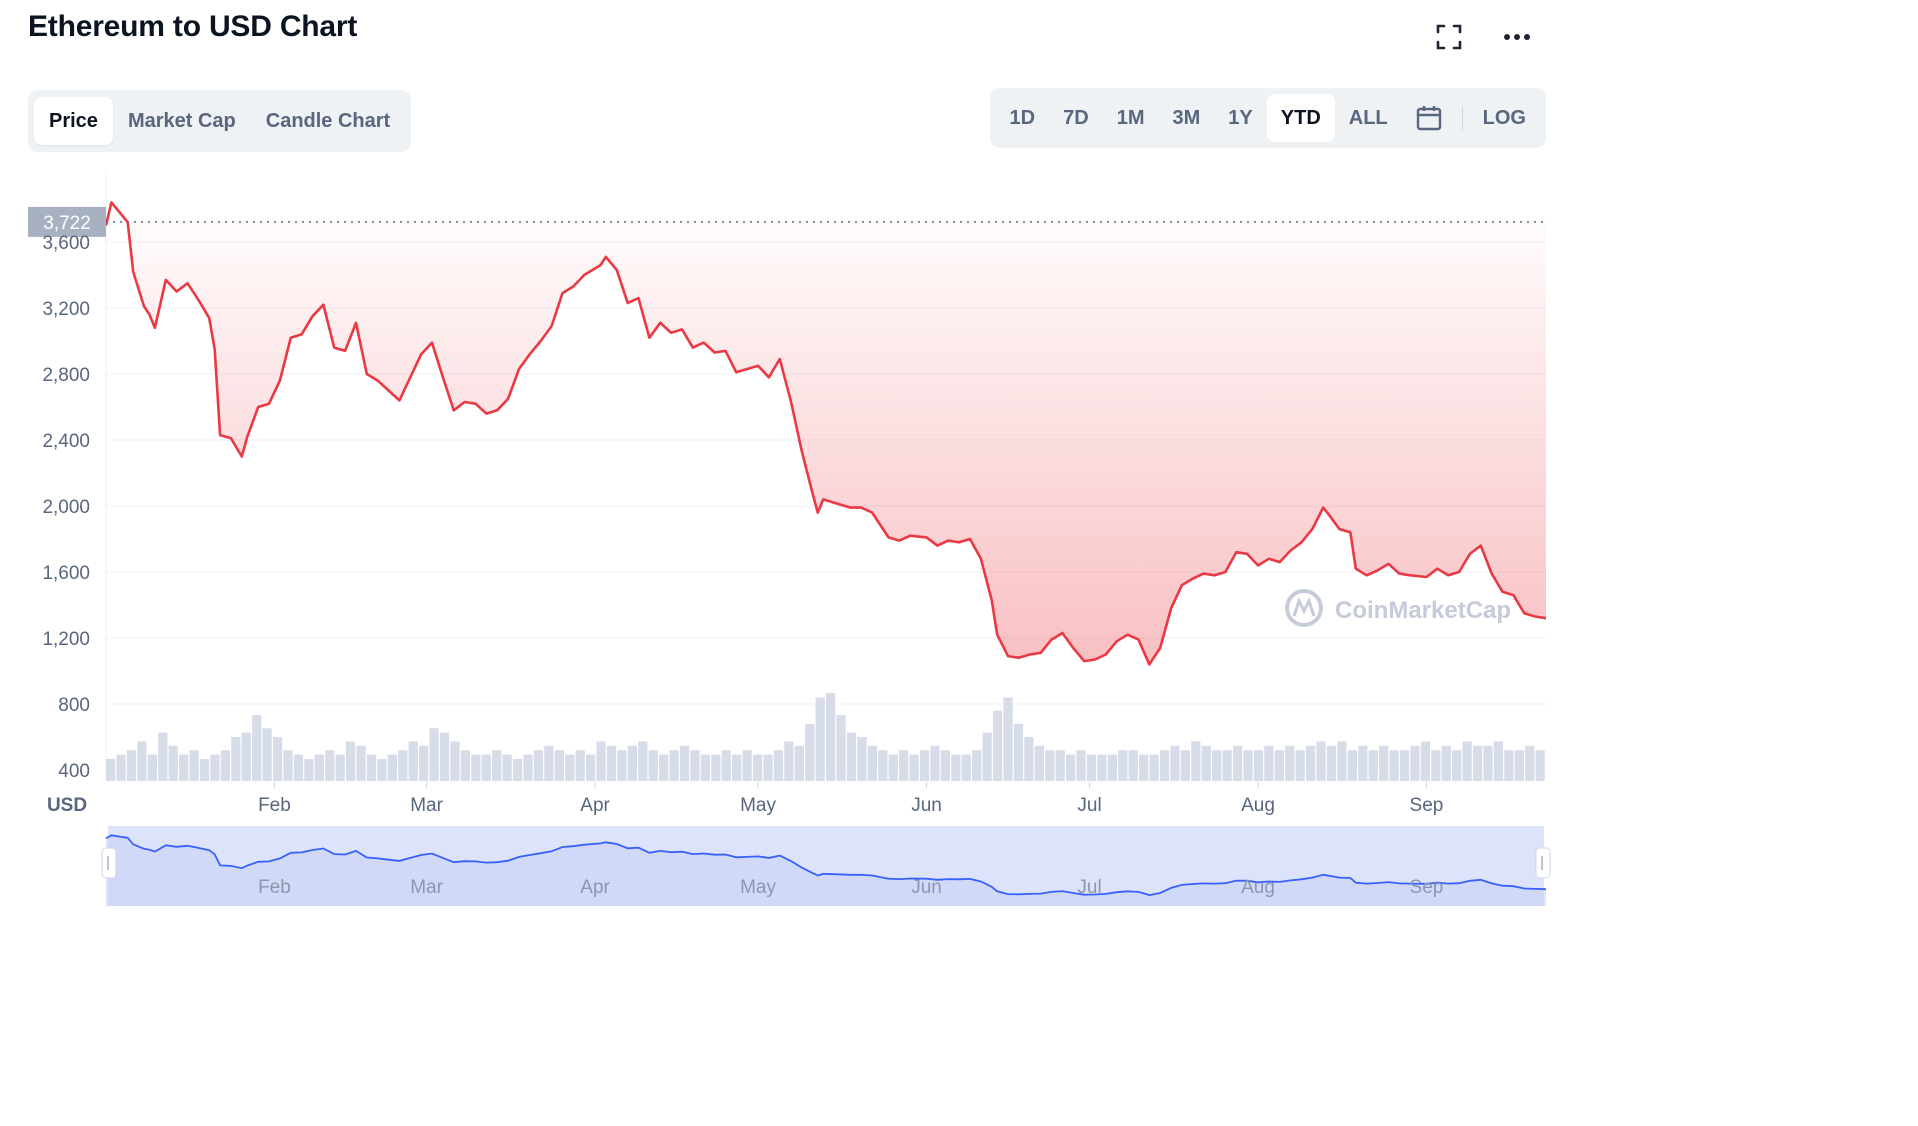  Describe the element at coordinates (1300, 118) in the screenshot. I see `range-ytd: YTD` at that location.